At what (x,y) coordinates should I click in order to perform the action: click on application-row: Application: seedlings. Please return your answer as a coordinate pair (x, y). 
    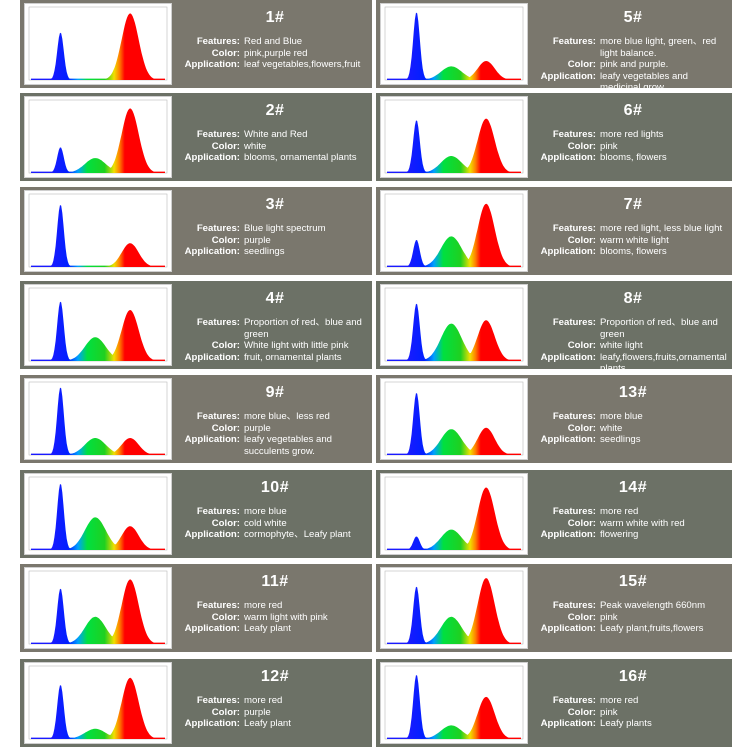
    Looking at the image, I should click on (275, 252).